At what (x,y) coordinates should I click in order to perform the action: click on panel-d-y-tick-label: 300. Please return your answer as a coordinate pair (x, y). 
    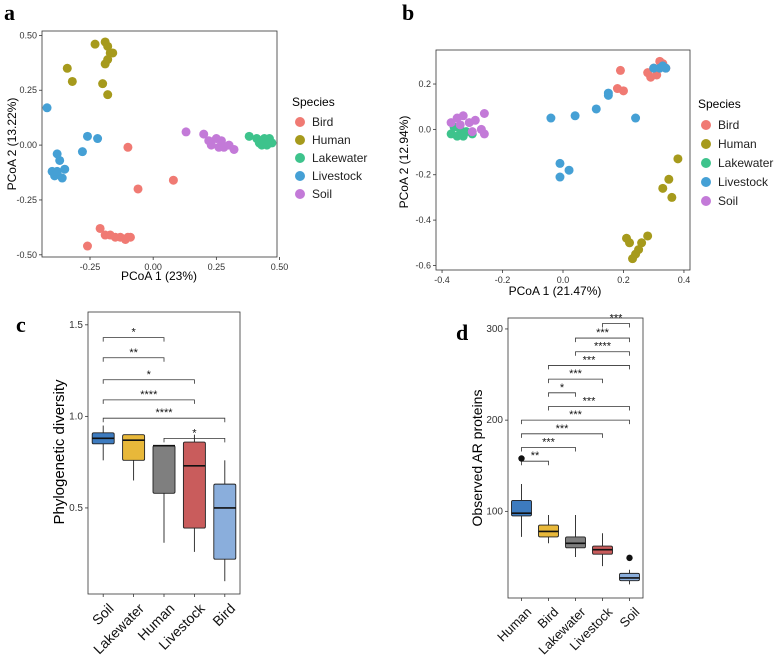
    Looking at the image, I should click on (494, 329).